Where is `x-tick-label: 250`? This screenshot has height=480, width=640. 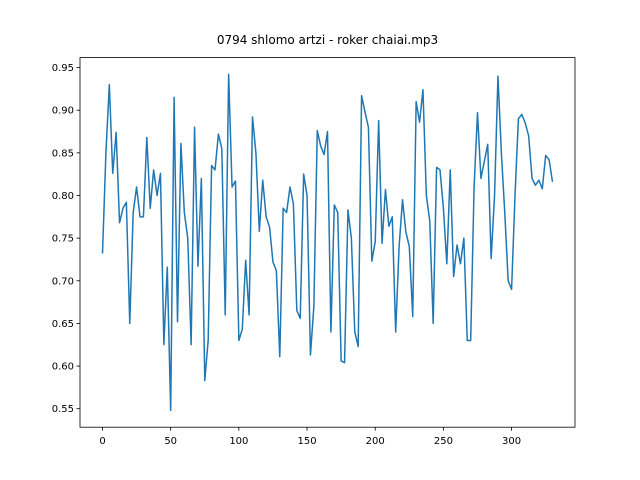 x-tick-label: 250 is located at coordinates (443, 441).